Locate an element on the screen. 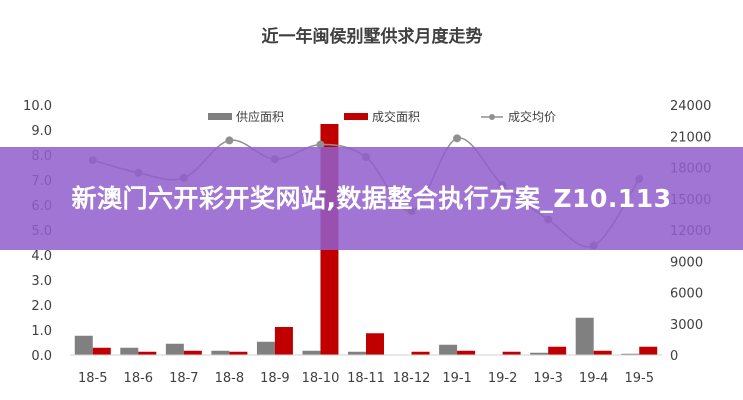  x-axis-tick: 18-9 is located at coordinates (275, 378).